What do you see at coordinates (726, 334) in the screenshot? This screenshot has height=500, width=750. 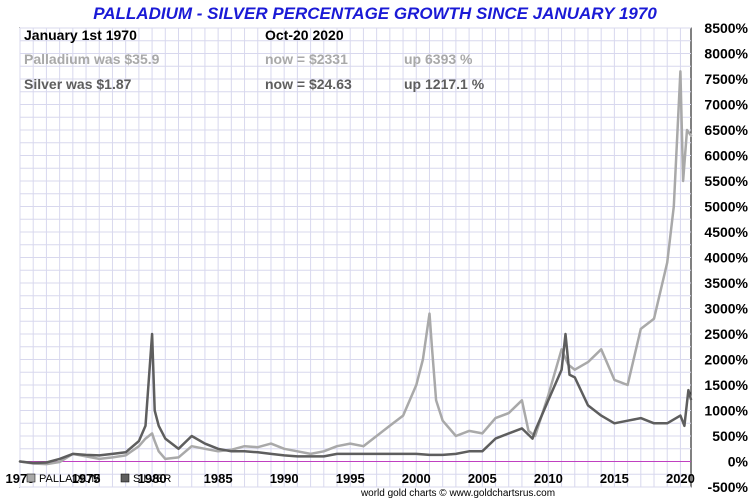 I see `y-tick-label: 2500%` at bounding box center [726, 334].